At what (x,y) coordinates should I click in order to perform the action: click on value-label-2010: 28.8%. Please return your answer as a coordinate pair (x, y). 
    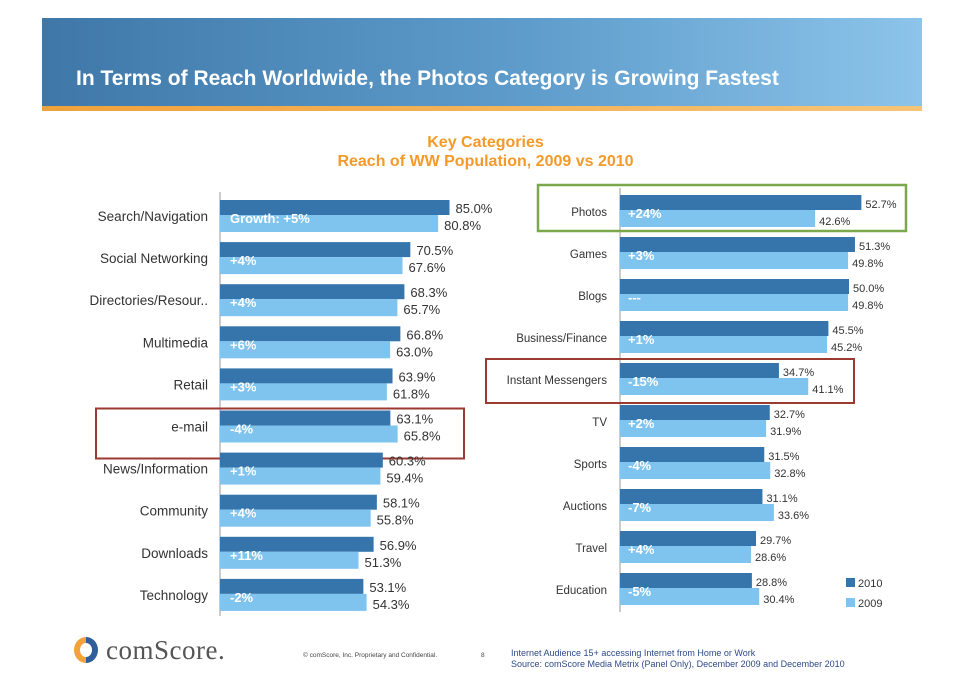
    Looking at the image, I should click on (771, 583).